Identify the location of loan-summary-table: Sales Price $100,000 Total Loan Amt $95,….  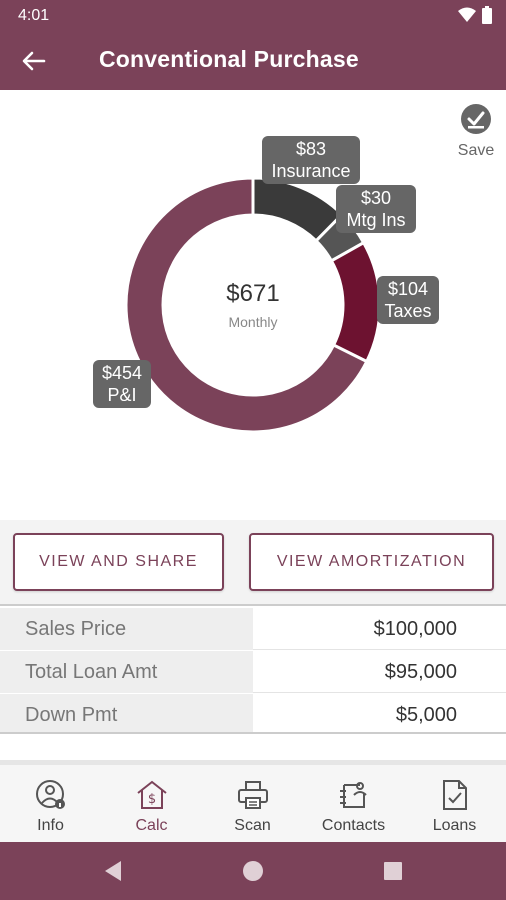
(253, 670).